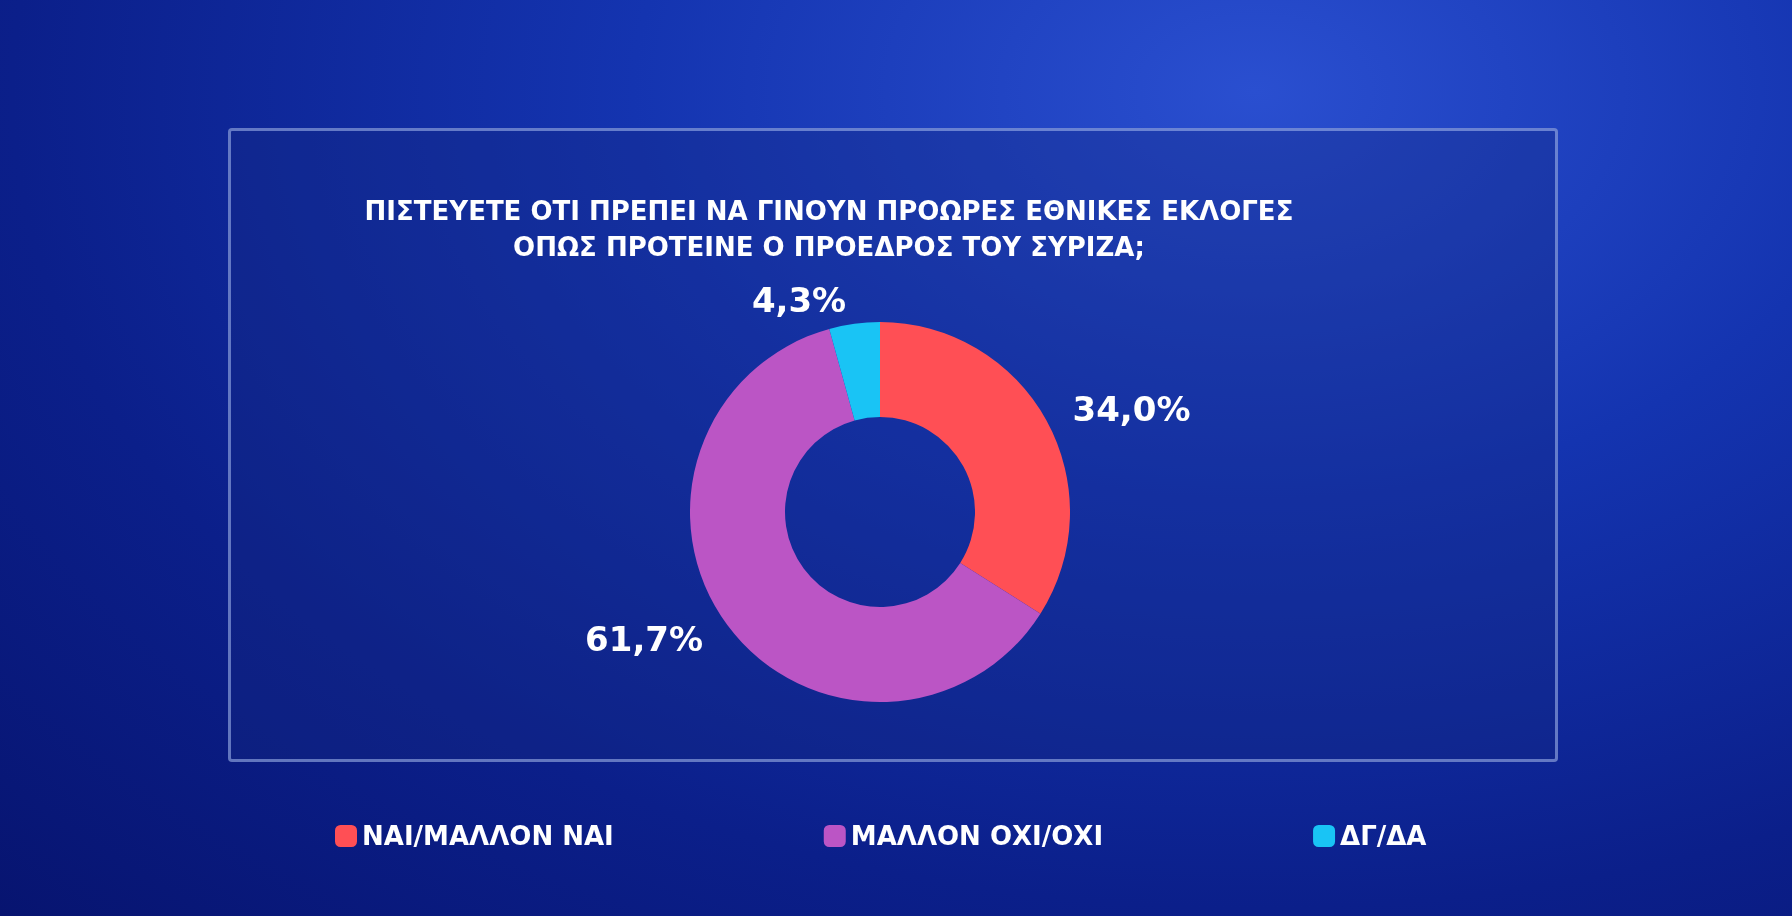 This screenshot has width=1792, height=916. I want to click on chart-title: ΠΙΣΤΕΥΕΤΕ ΟΤΙ ΠΡΕΠΕΙ ΝΑ ΓΙΝΟΥΝ ΠΡΟΩΡΕΣ ΕΘΝΙΚΕΣ ΕΚΛΟΓΕΣ ΟΠΩΣ ΠΡΟΤΕΙΝΕ Ο ΠΡΟΕΔΡΟΣ ΤΟΥ ΣΥΡΙΖΑ;, so click(829, 229).